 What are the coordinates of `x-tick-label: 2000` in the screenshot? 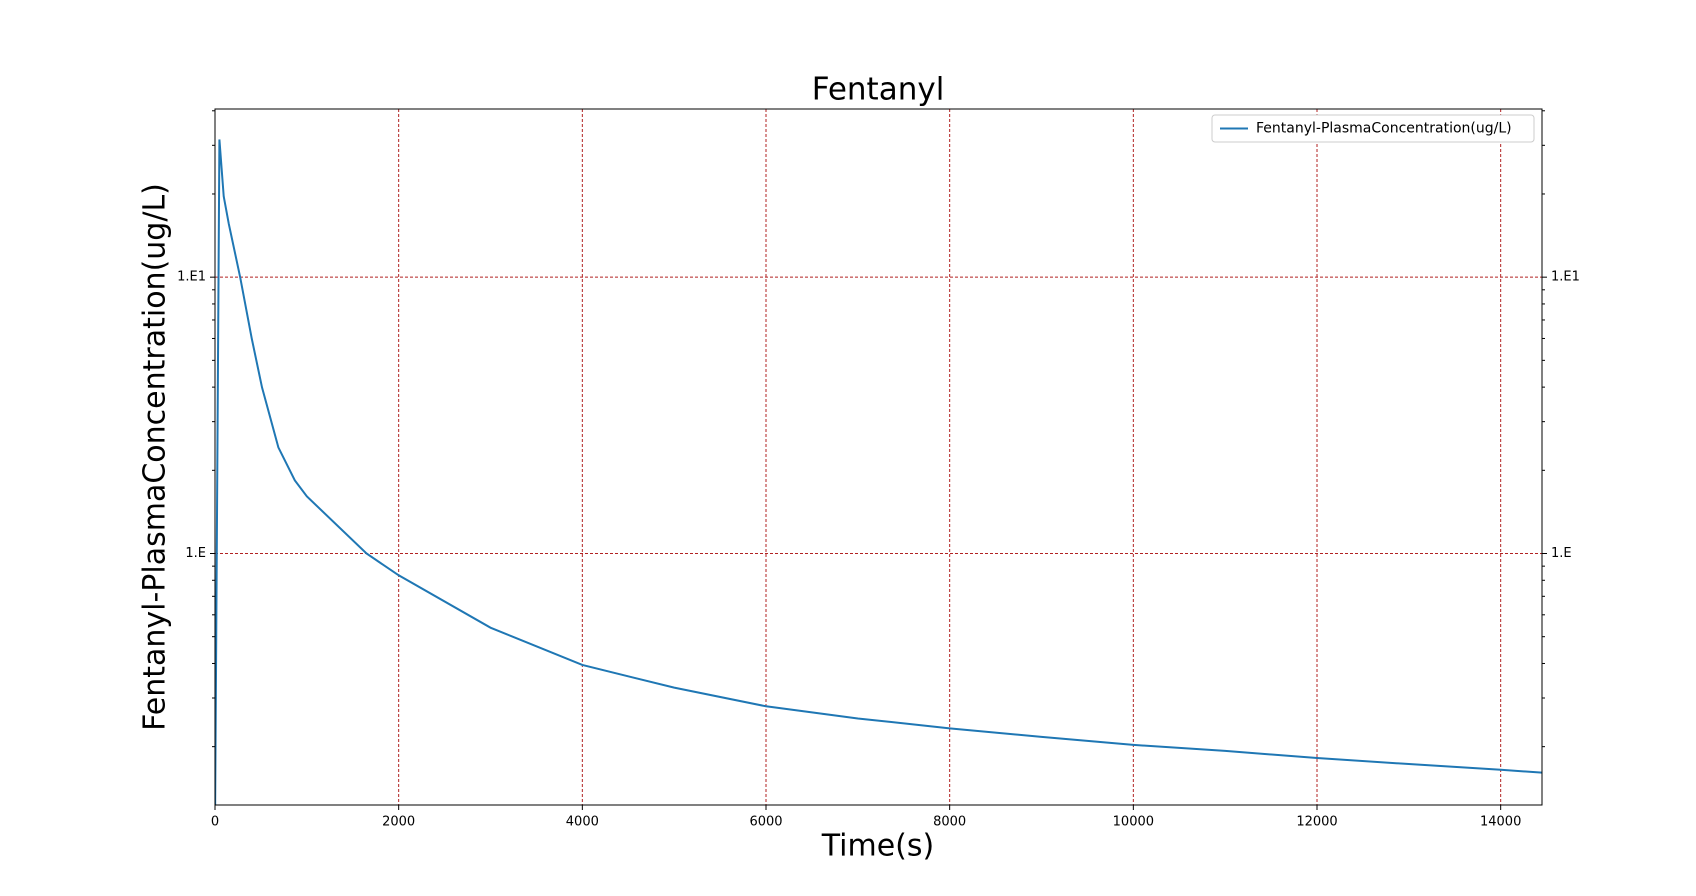 It's located at (398, 822).